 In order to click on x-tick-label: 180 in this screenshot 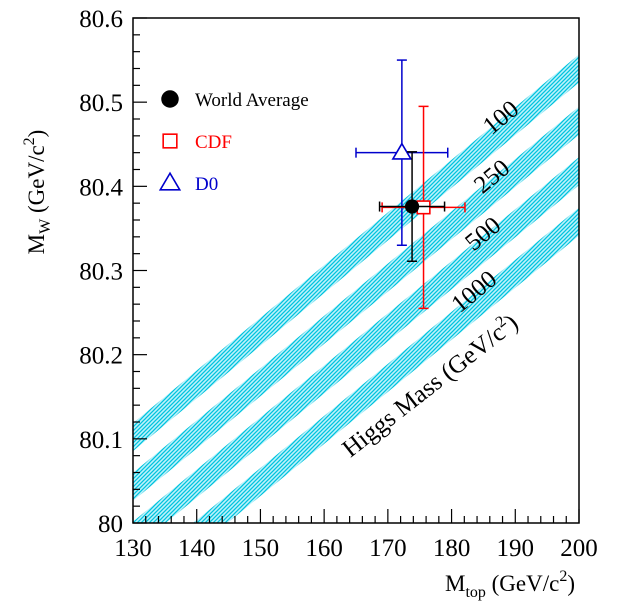, I will do `click(452, 548)`.